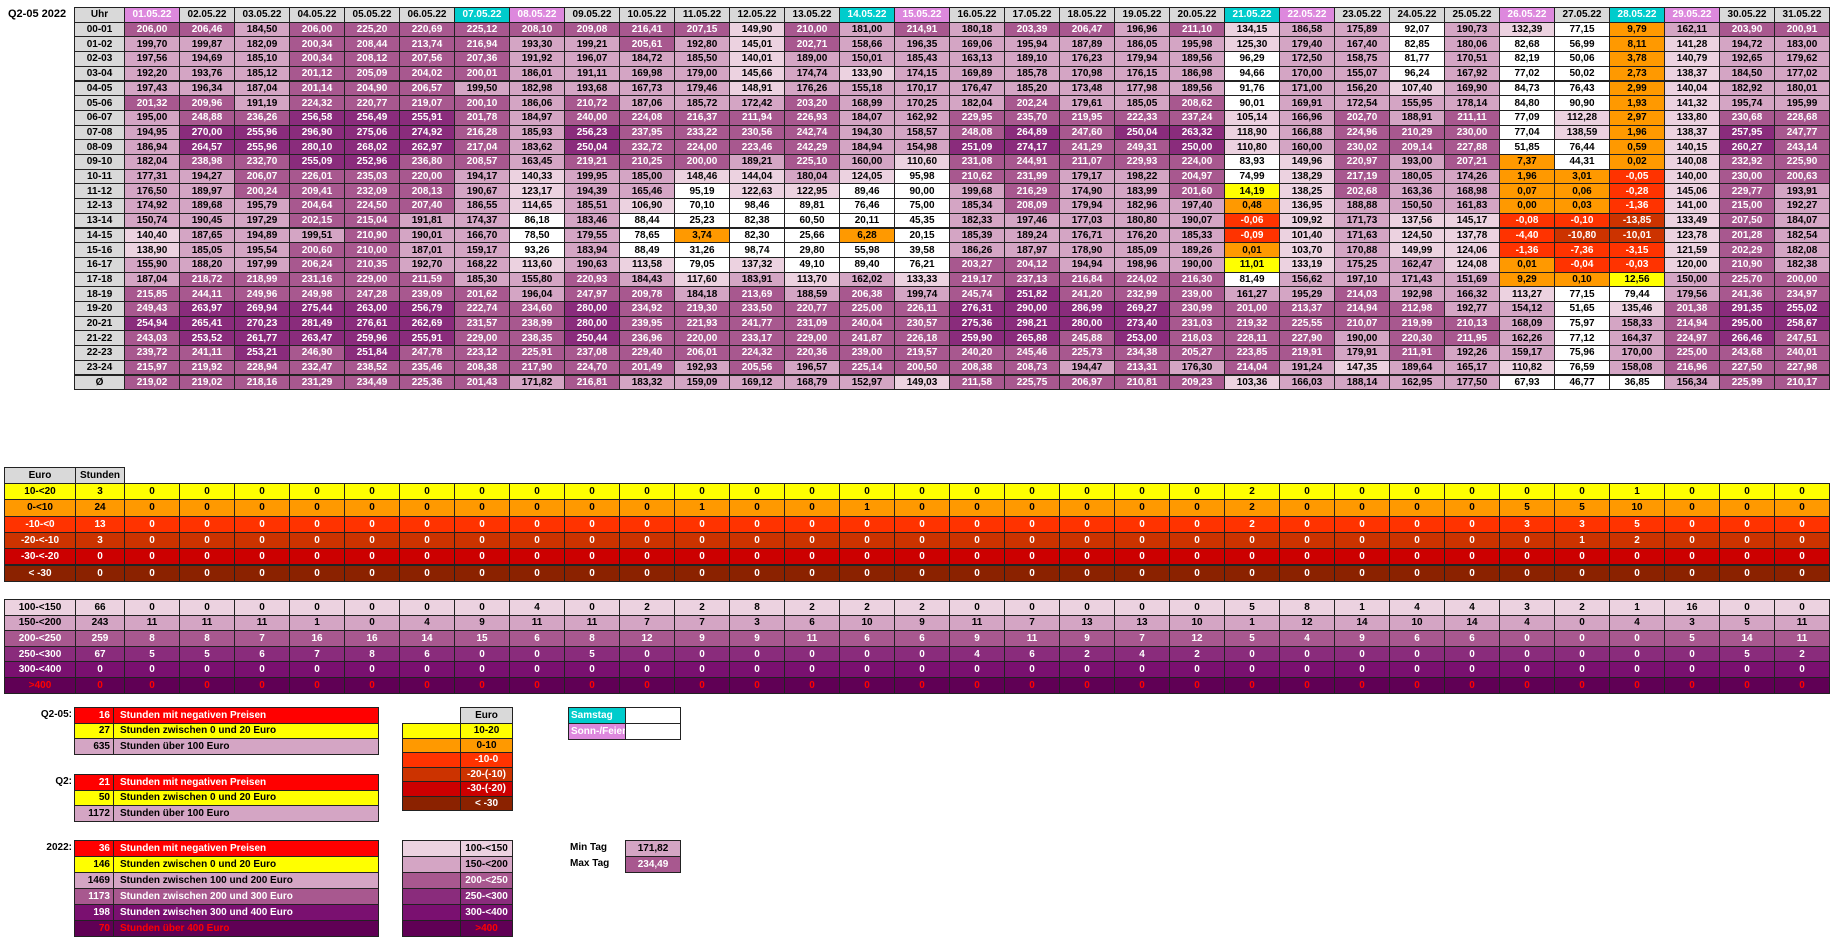  Describe the element at coordinates (152, 367) in the screenshot. I see `price-cell: 215,97` at that location.